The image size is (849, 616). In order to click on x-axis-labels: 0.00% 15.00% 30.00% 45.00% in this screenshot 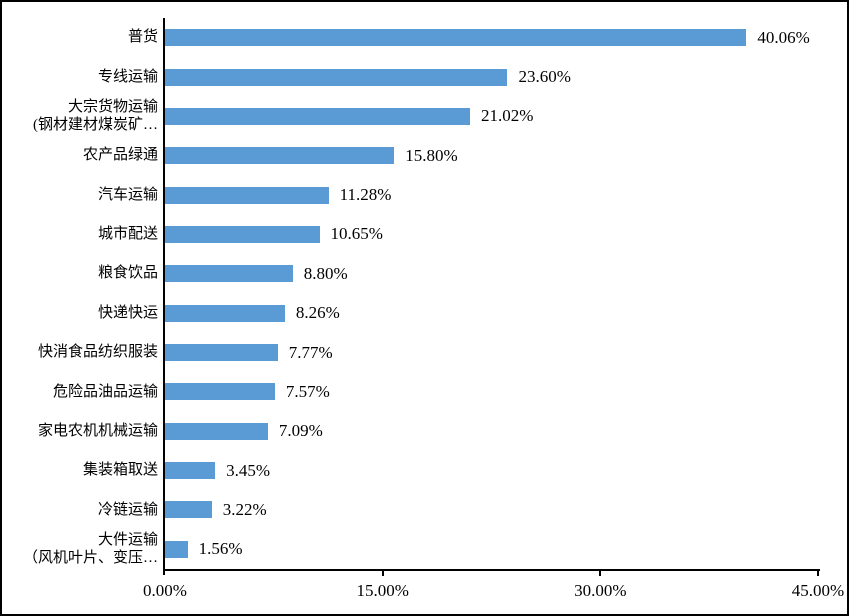, I will do `click(424, 592)`.